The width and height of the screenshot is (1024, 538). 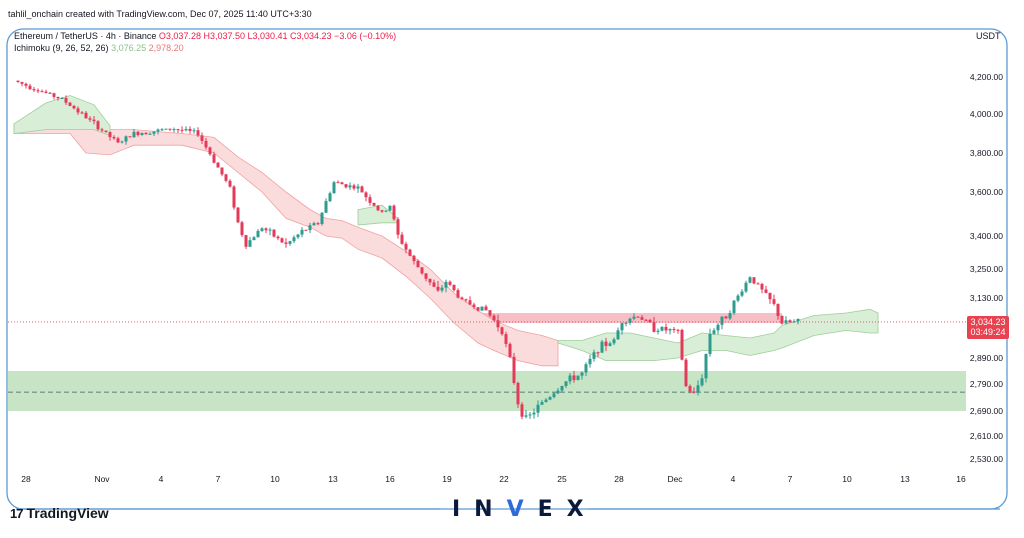 What do you see at coordinates (487, 391) in the screenshot?
I see `support-zone` at bounding box center [487, 391].